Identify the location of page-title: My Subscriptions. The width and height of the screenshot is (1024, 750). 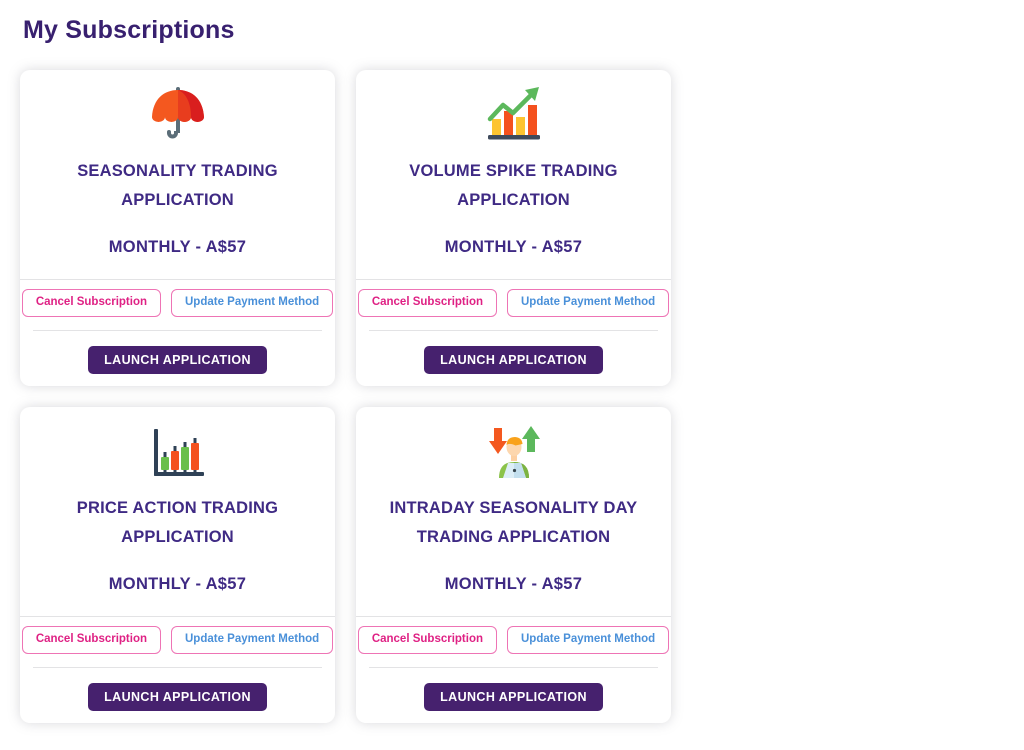
(129, 30).